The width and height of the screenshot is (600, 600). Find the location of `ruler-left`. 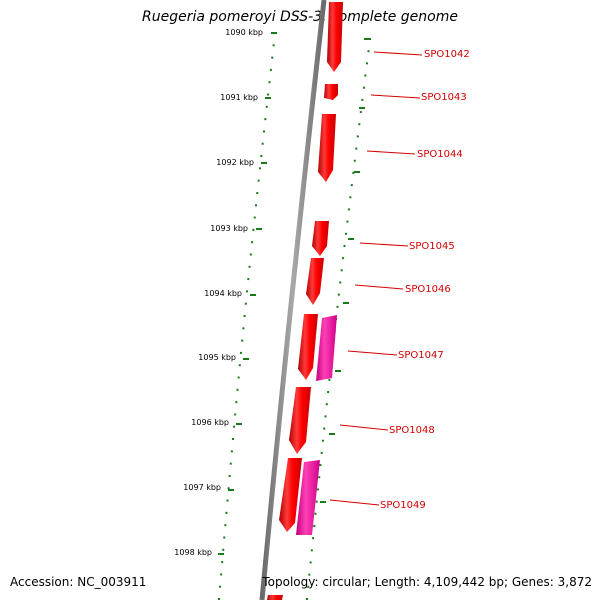

ruler-left is located at coordinates (247, 316).